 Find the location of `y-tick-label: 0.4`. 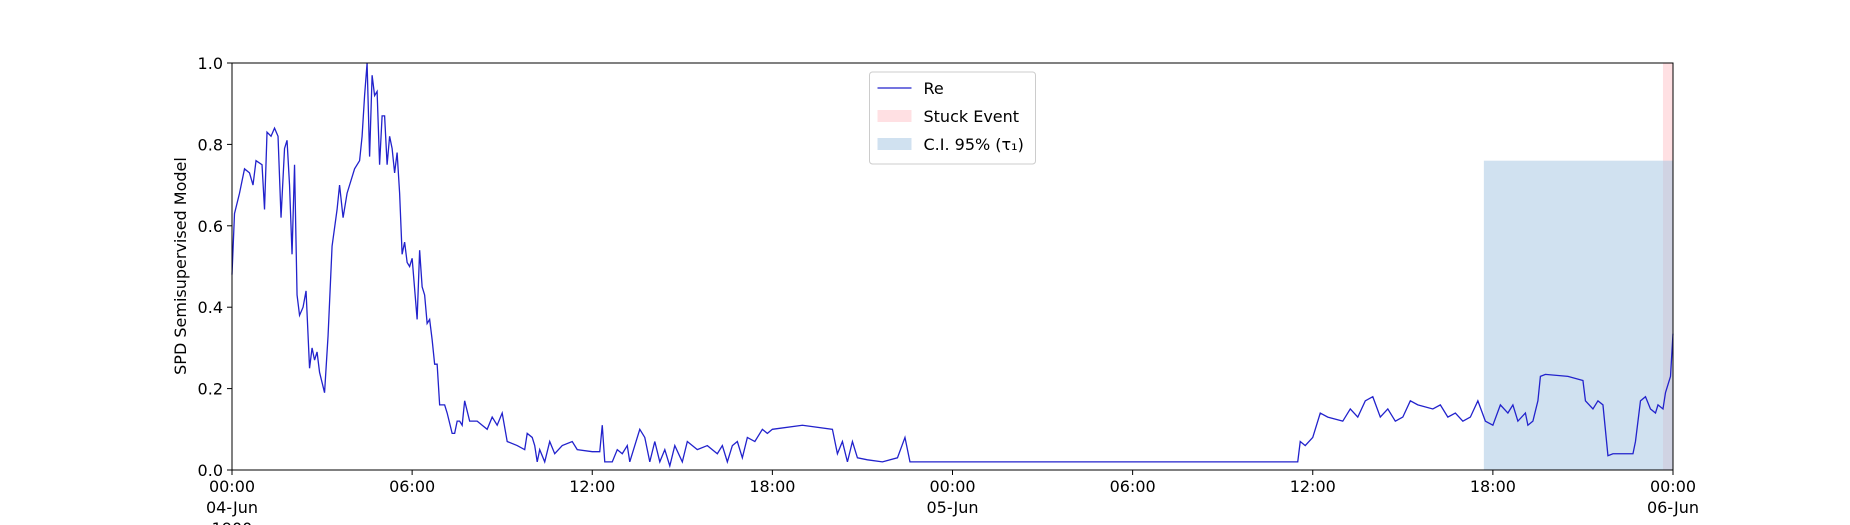

y-tick-label: 0.4 is located at coordinates (210, 307).